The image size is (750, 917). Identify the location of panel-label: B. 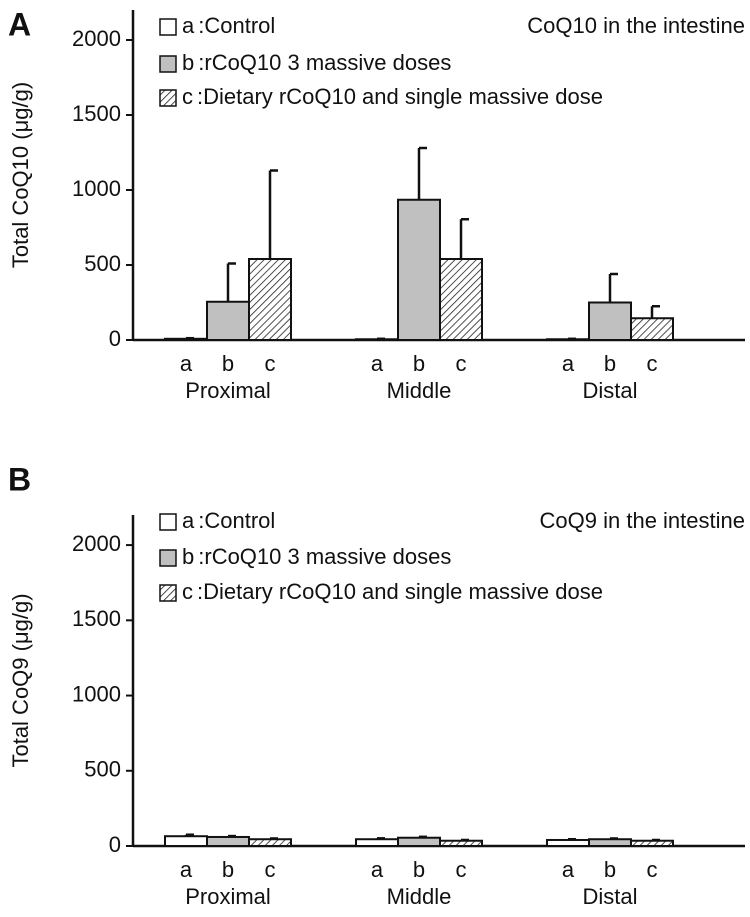
(19, 479).